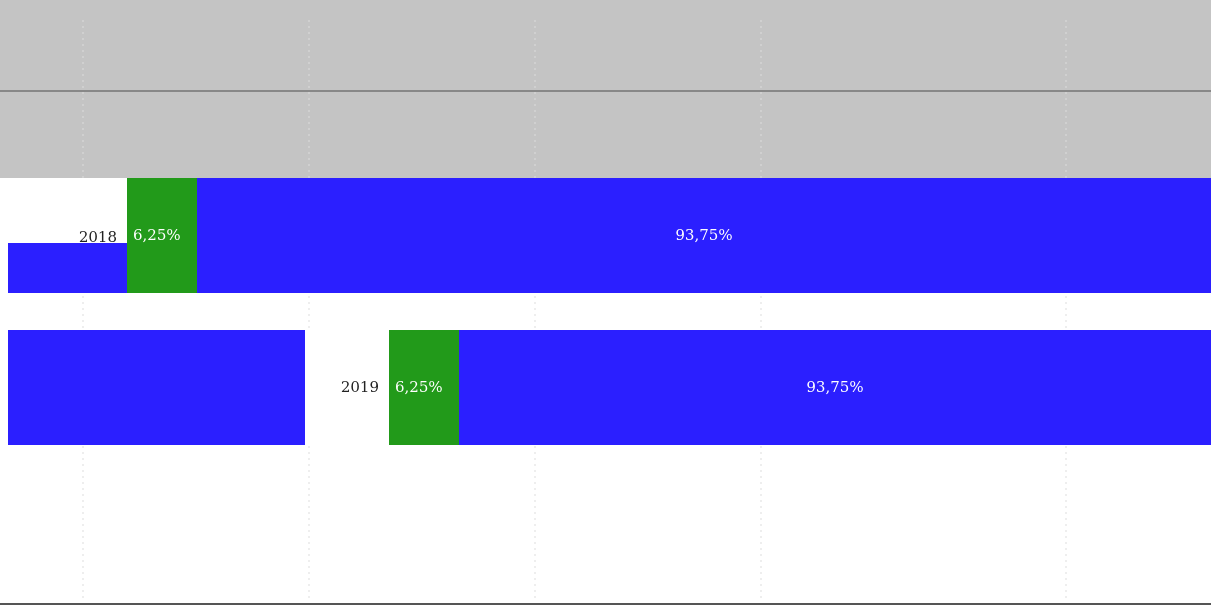 Image resolution: width=1211 pixels, height=610 pixels. I want to click on glitch-block, so click(156, 387).